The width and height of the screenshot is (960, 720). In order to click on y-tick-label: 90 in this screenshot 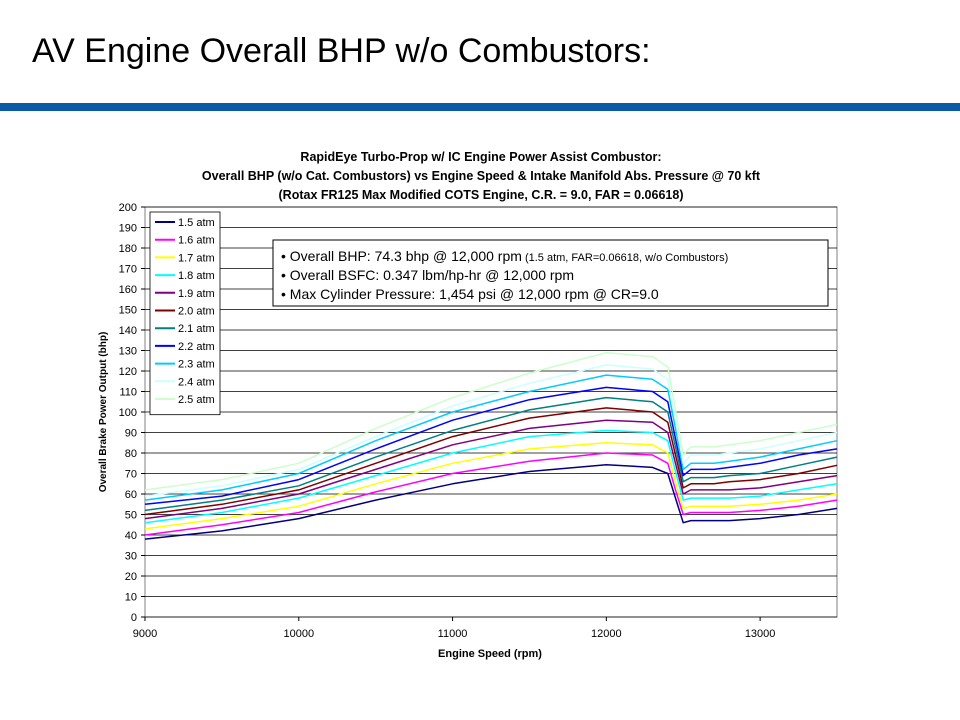, I will do `click(131, 434)`.